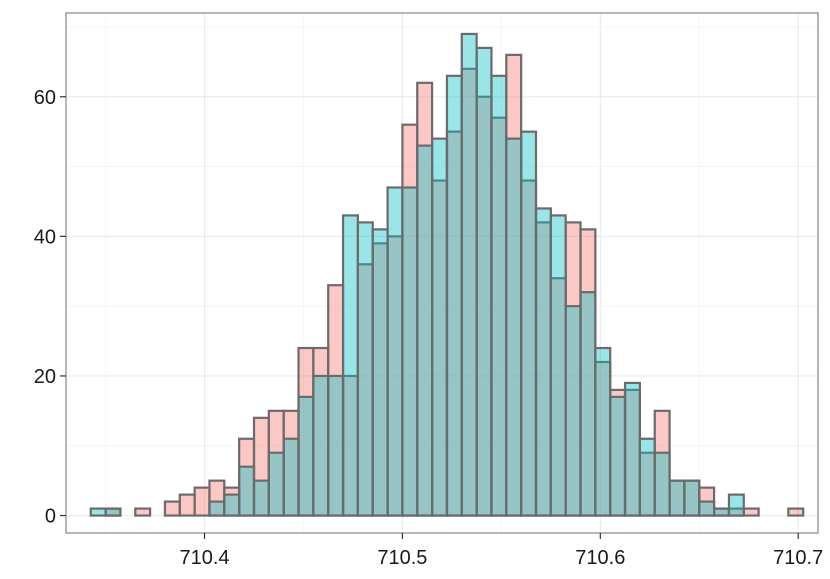 The width and height of the screenshot is (830, 579). I want to click on x-tick-label: 710.6, so click(600, 558).